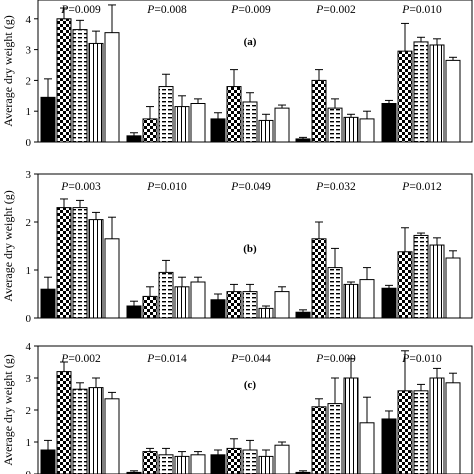  I want to click on p-value-label: P=0.032, so click(335, 187).